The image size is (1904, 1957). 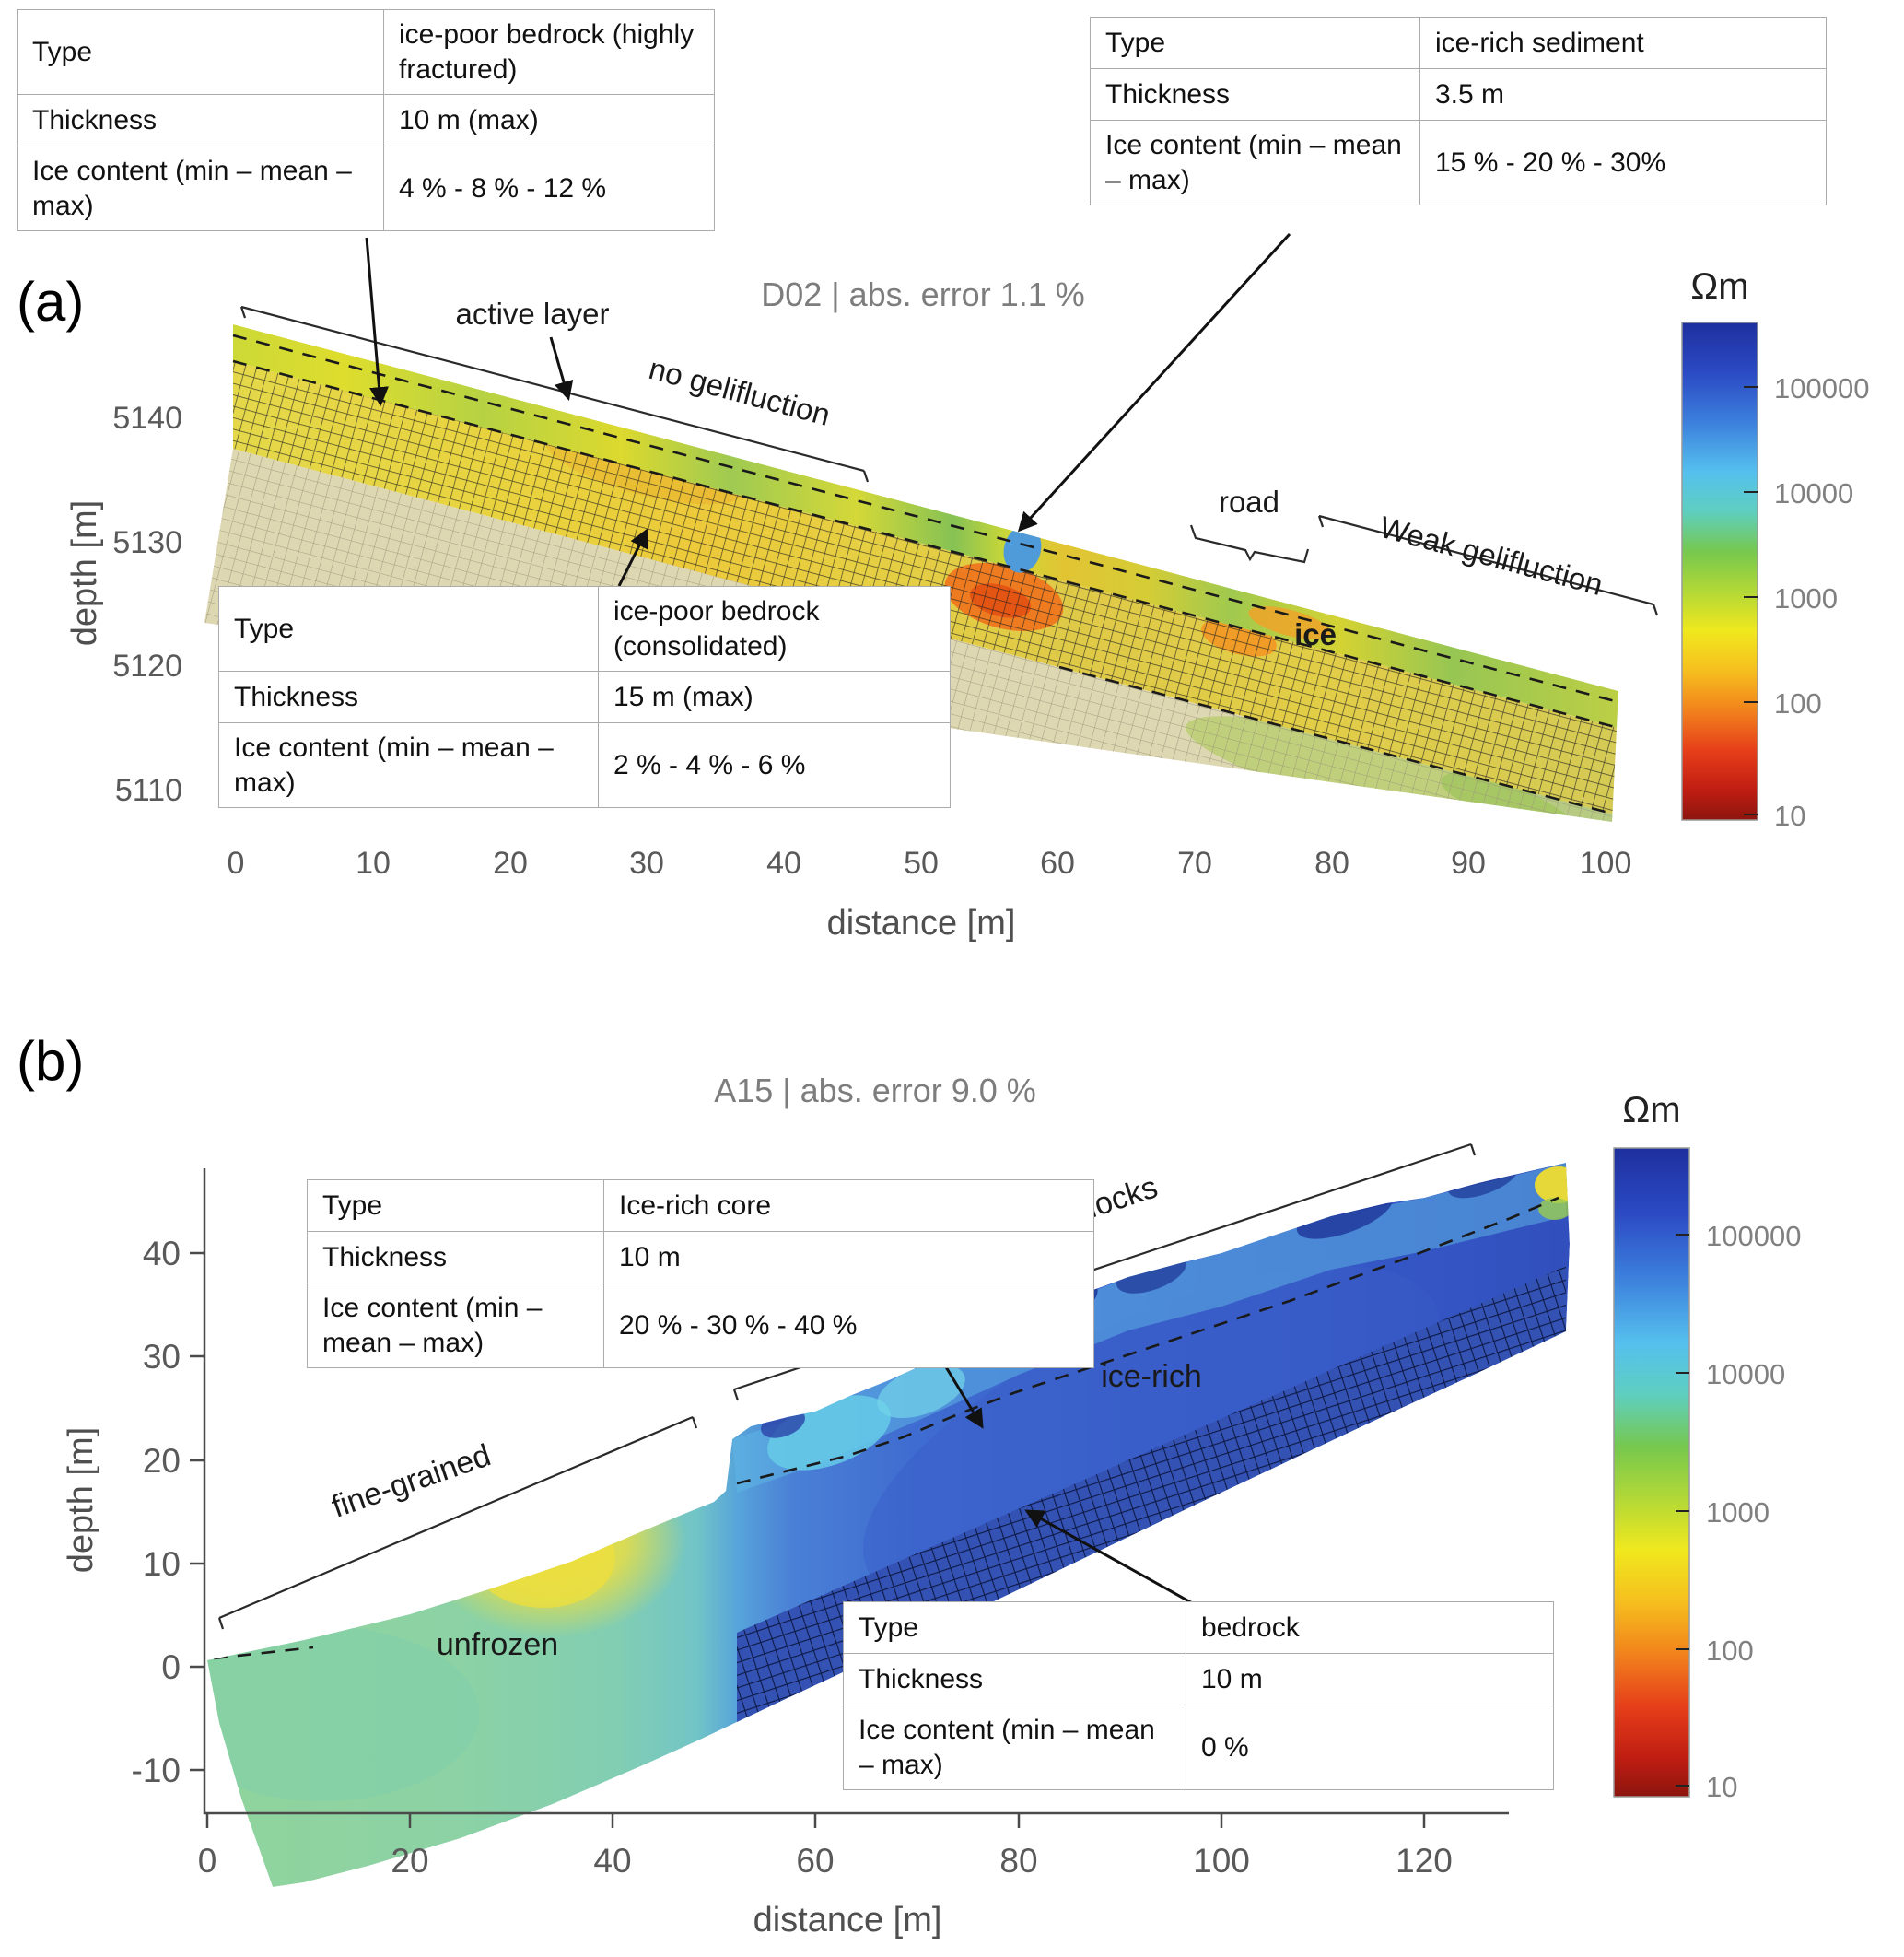 I want to click on surface-light-blue-band, so click(x=1149, y=1328).